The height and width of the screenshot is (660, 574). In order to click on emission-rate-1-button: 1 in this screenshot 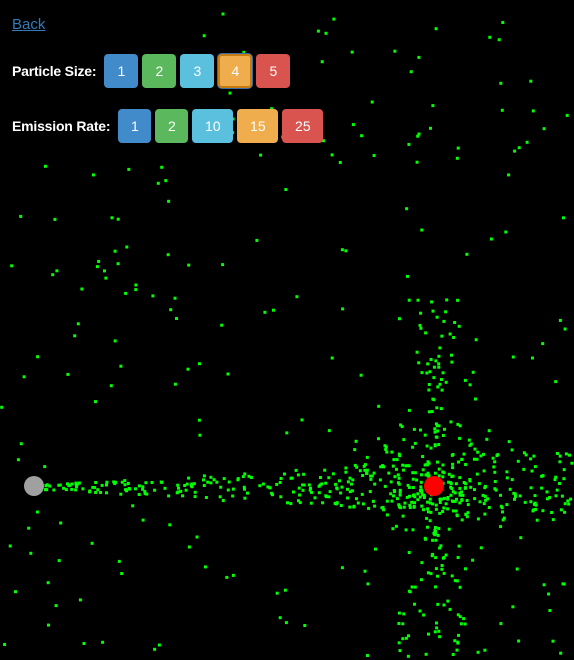, I will do `click(135, 126)`.